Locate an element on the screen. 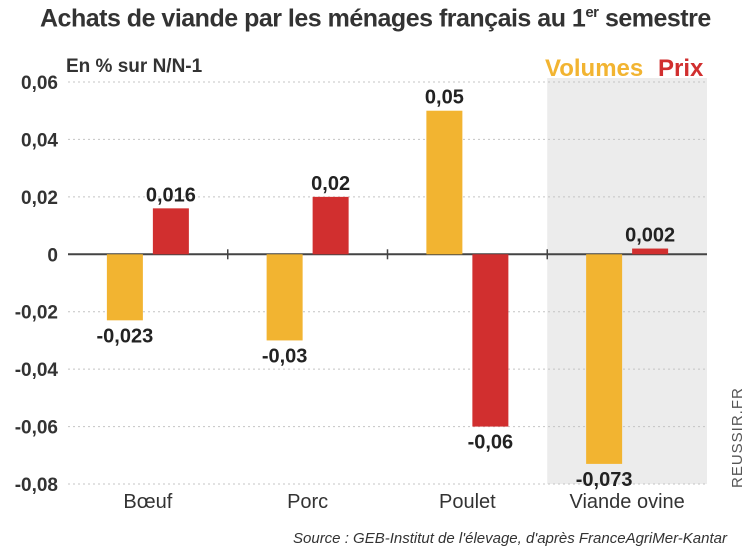 The height and width of the screenshot is (554, 747). y-axis-unit-label: En % sur N/N-1 is located at coordinates (134, 66).